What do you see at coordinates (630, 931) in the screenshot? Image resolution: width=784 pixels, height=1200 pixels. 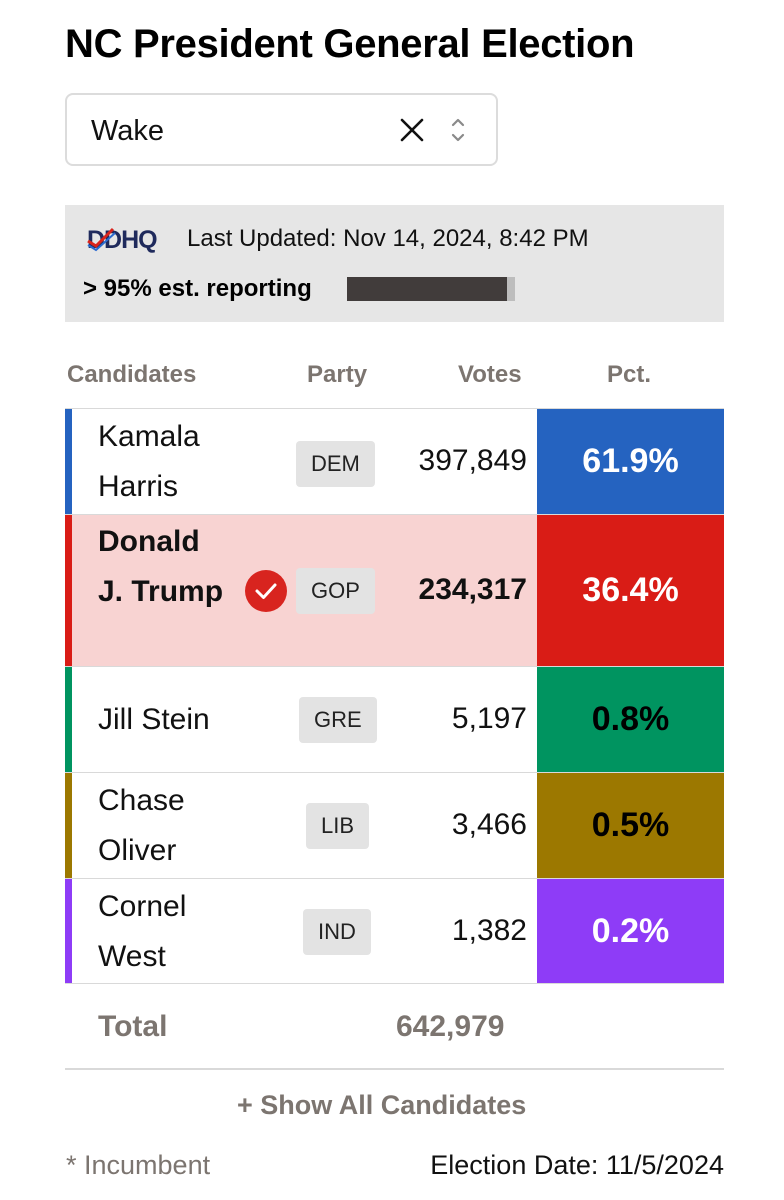 I see `percent-cell: 0.2%` at bounding box center [630, 931].